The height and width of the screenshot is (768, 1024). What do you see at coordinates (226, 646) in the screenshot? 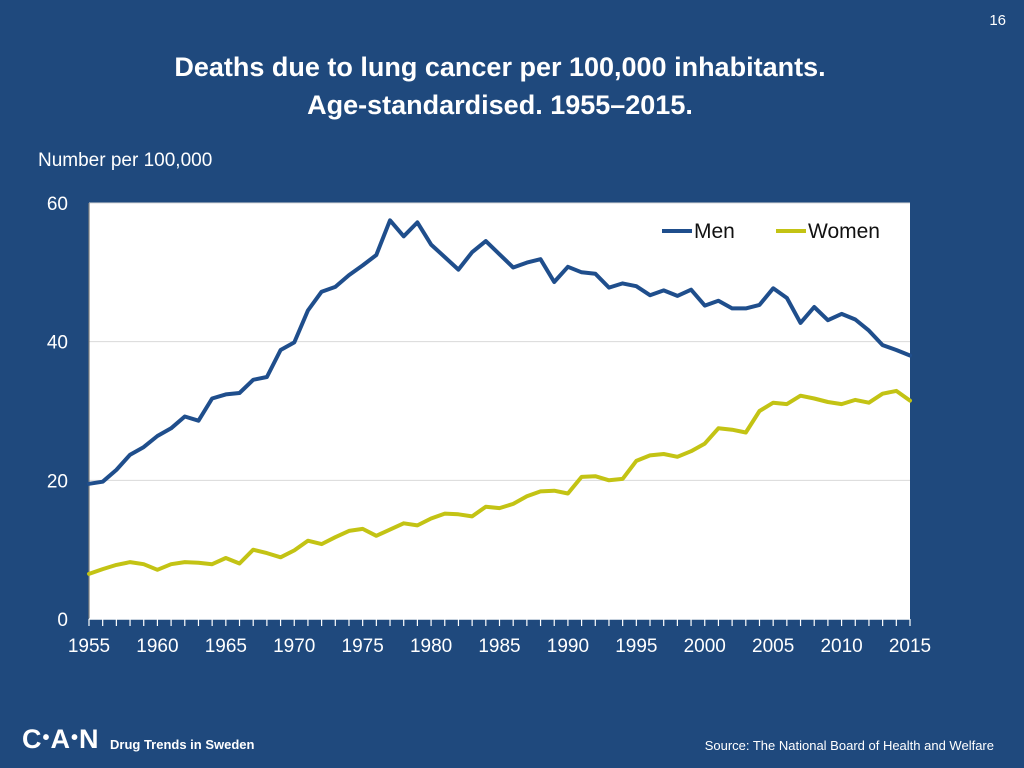
I see `x-tick-label: 1965` at bounding box center [226, 646].